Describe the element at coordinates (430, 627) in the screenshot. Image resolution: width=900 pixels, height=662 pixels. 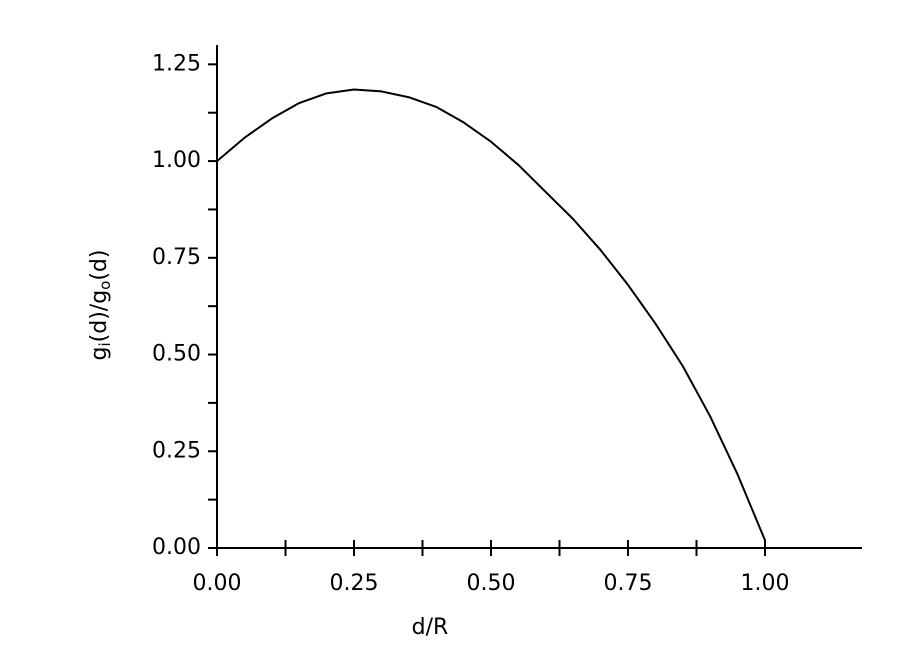
I see `x-axis-label: d/R` at that location.